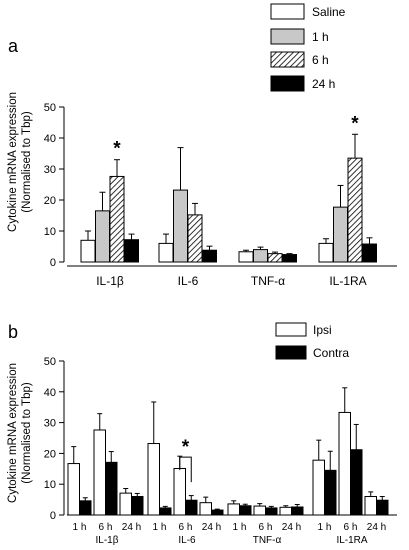  What do you see at coordinates (320, 60) in the screenshot?
I see `legend-label-6h: 6 h` at bounding box center [320, 60].